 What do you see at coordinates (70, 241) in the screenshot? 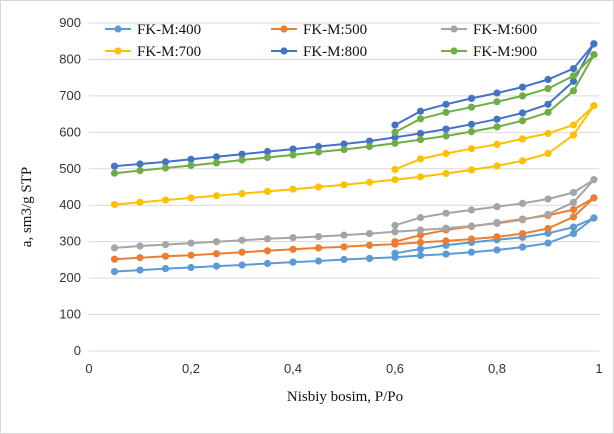
I see `y-tick-label: 300` at bounding box center [70, 241].